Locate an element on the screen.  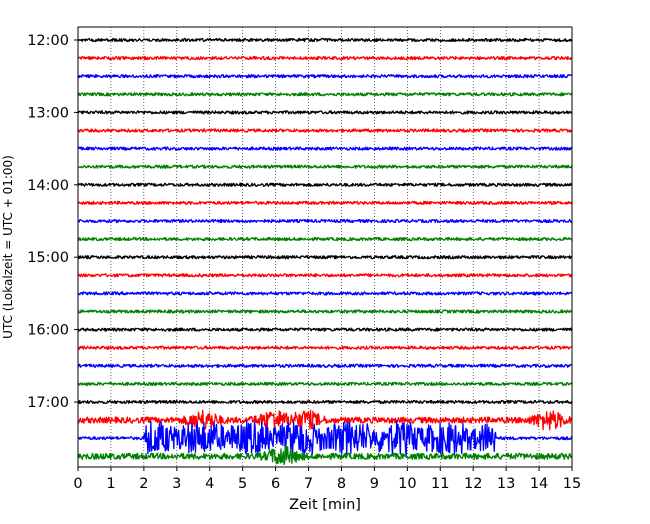
x-tick-label: 2 is located at coordinates (143, 484).